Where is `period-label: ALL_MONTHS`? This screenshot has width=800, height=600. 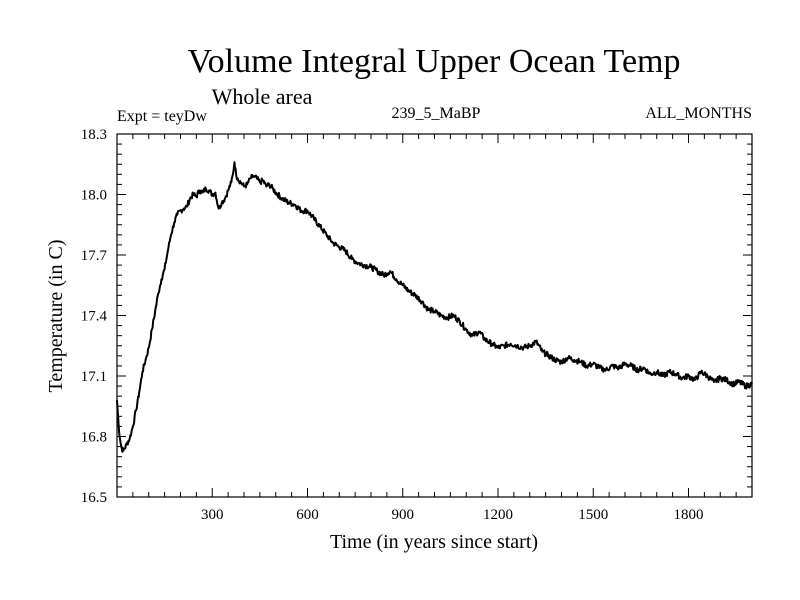 period-label: ALL_MONTHS is located at coordinates (698, 113).